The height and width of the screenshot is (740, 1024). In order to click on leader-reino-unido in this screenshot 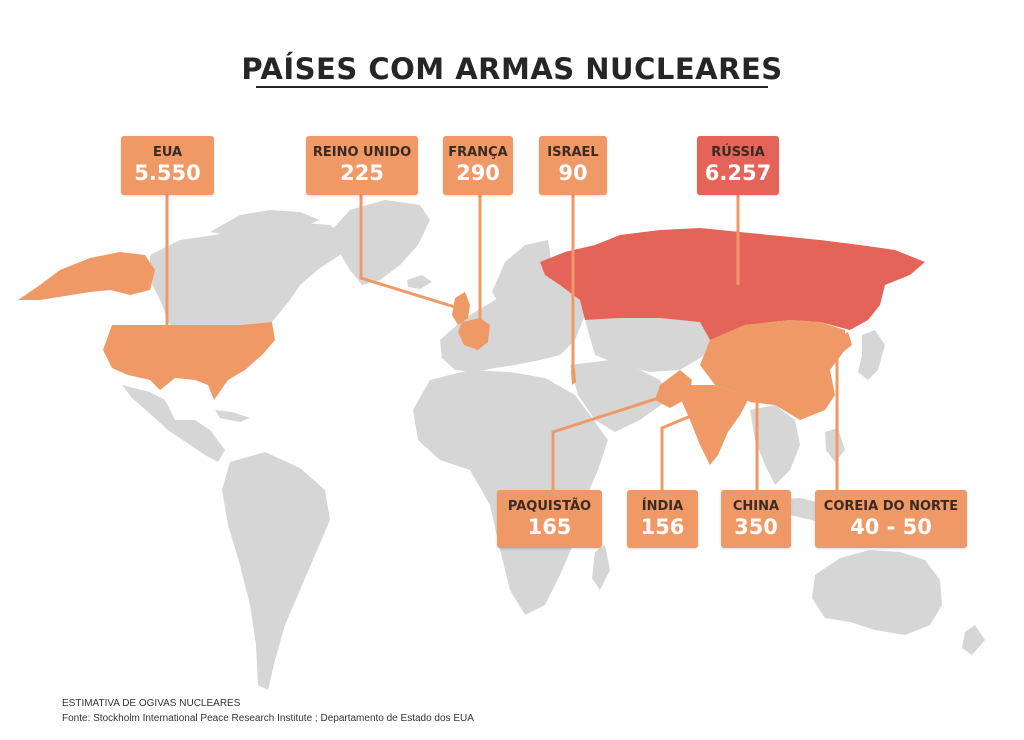, I will do `click(409, 252)`.